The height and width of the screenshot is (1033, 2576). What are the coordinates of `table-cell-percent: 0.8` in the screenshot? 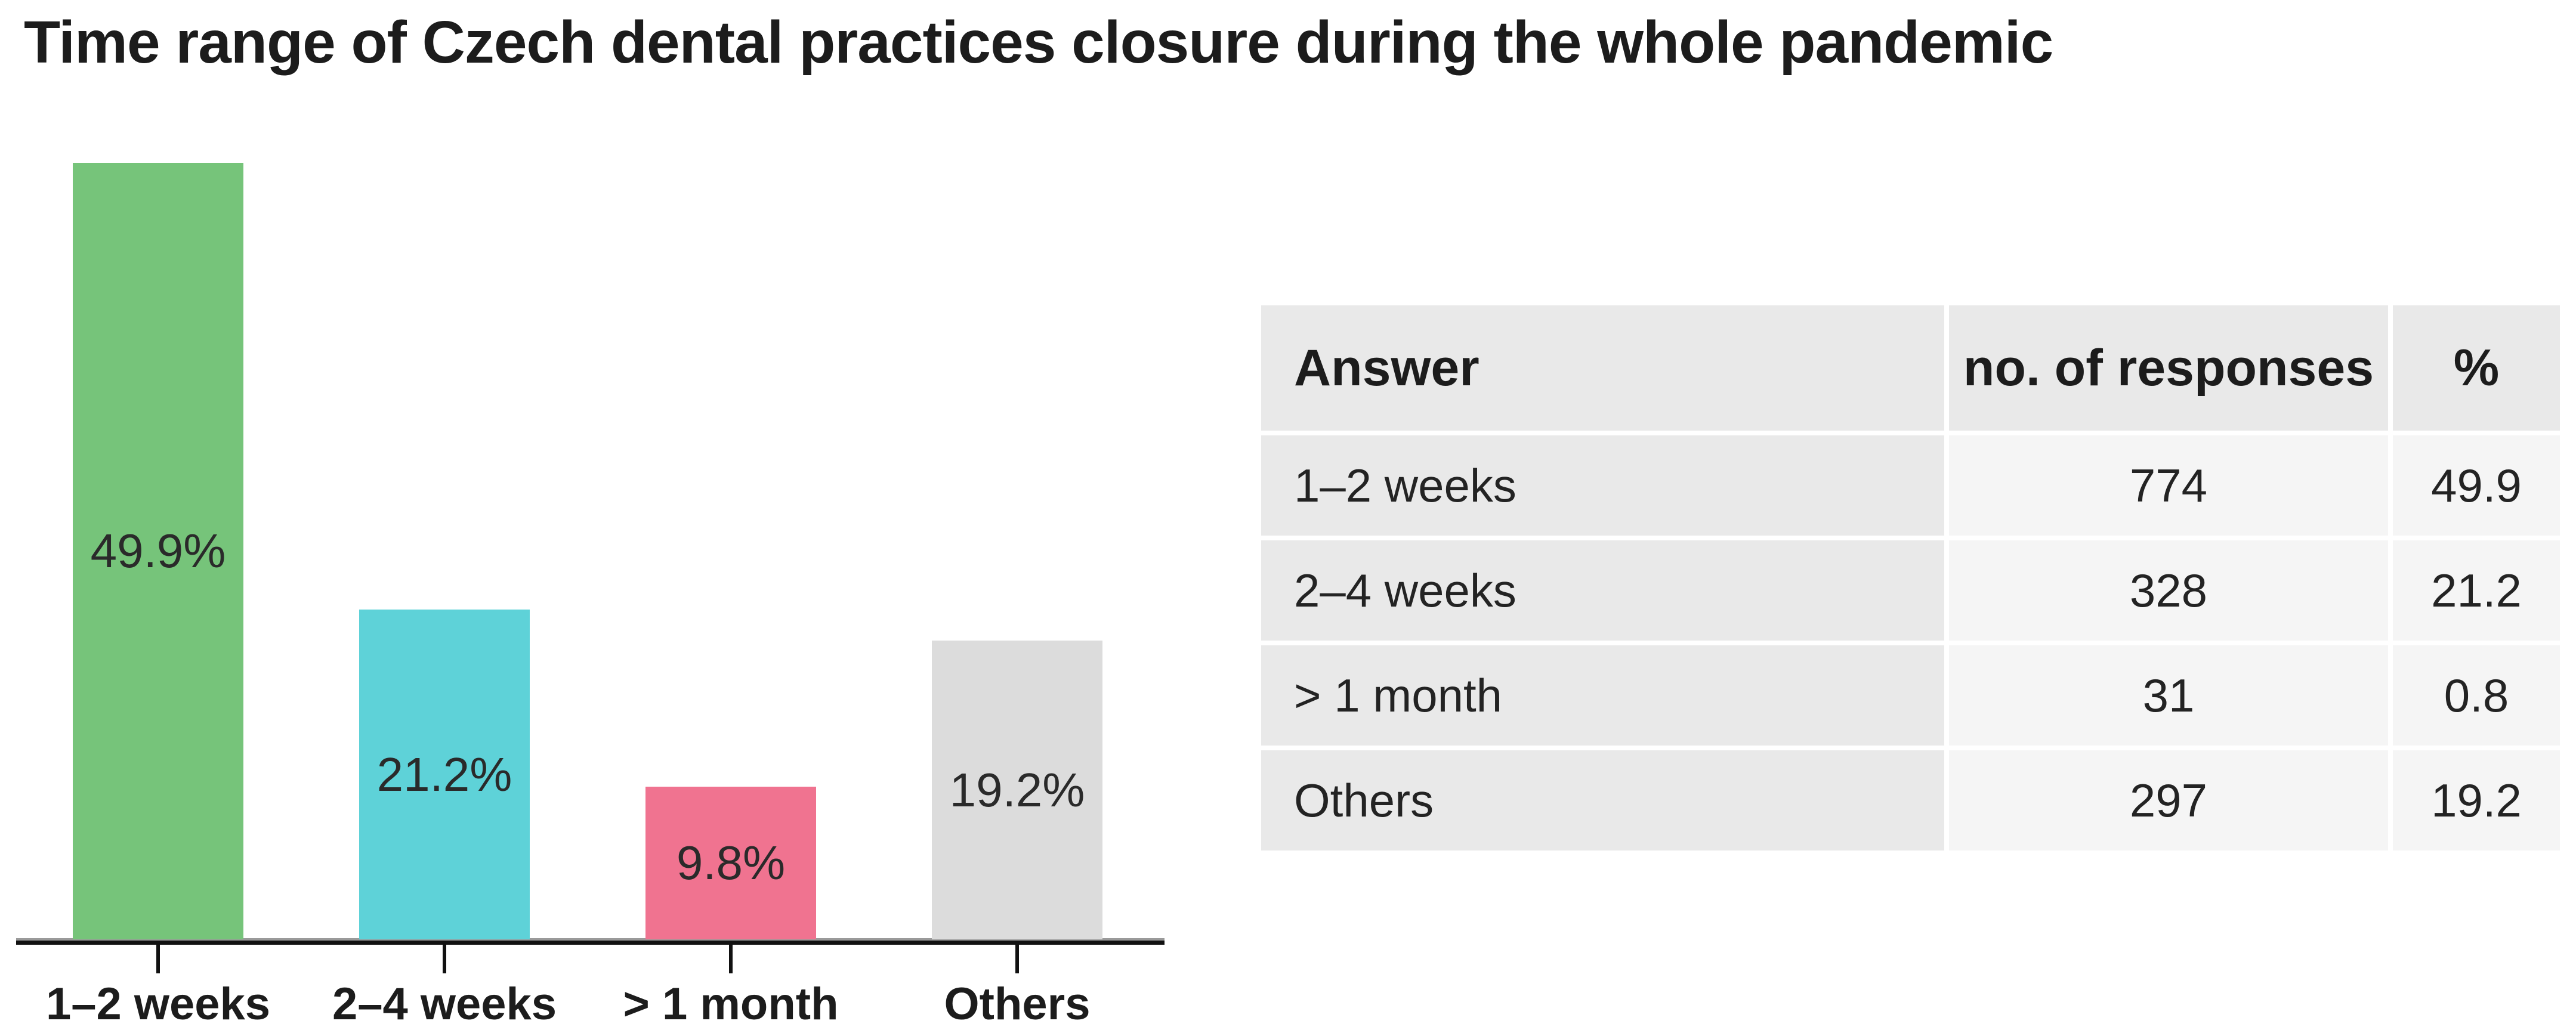 It's located at (2477, 695).